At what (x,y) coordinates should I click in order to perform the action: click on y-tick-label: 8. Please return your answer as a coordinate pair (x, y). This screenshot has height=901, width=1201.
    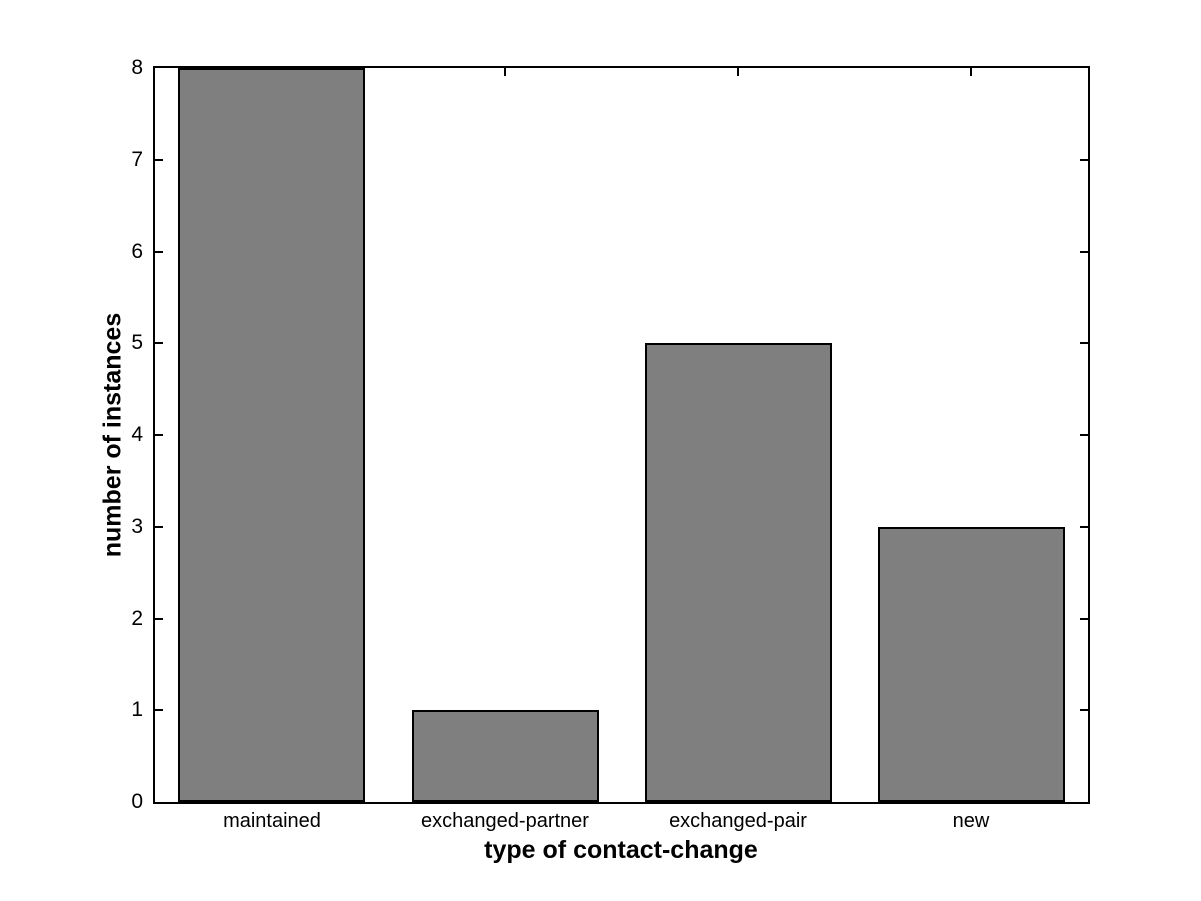
    Looking at the image, I should click on (137, 67).